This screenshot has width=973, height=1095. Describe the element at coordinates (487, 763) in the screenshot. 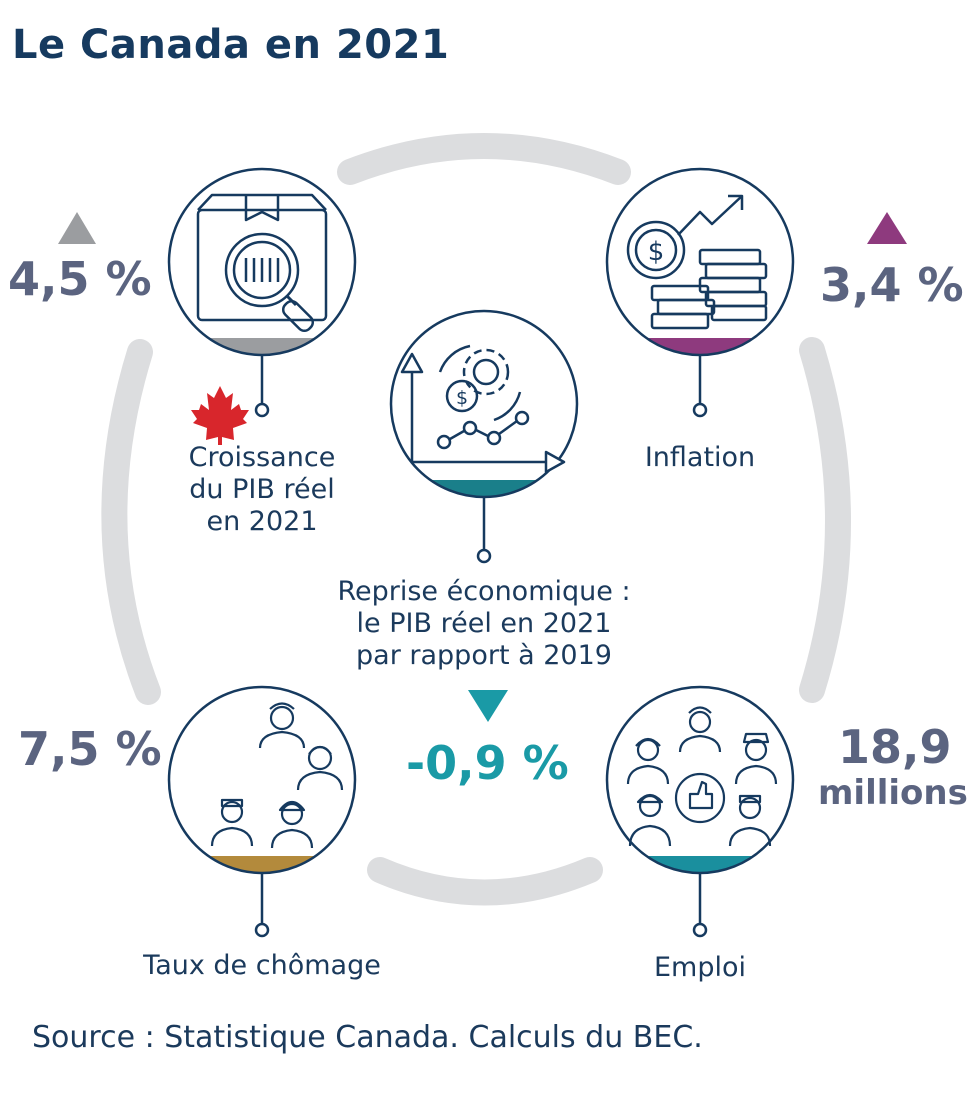

I see `recovery-value: -0,9 %` at that location.